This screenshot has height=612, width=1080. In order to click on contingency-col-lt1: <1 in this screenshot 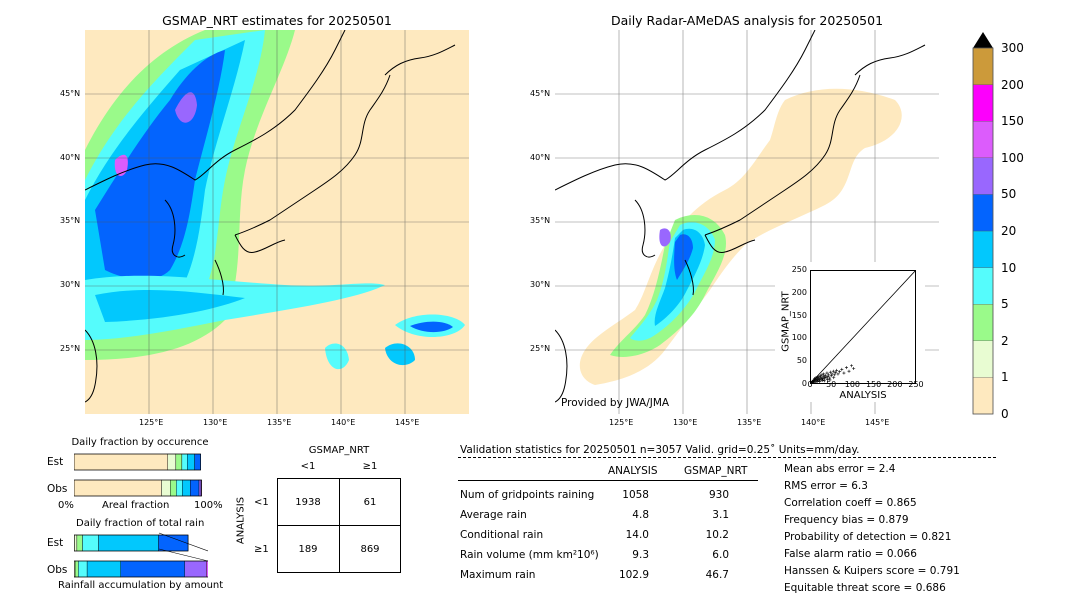, I will do `click(308, 466)`.